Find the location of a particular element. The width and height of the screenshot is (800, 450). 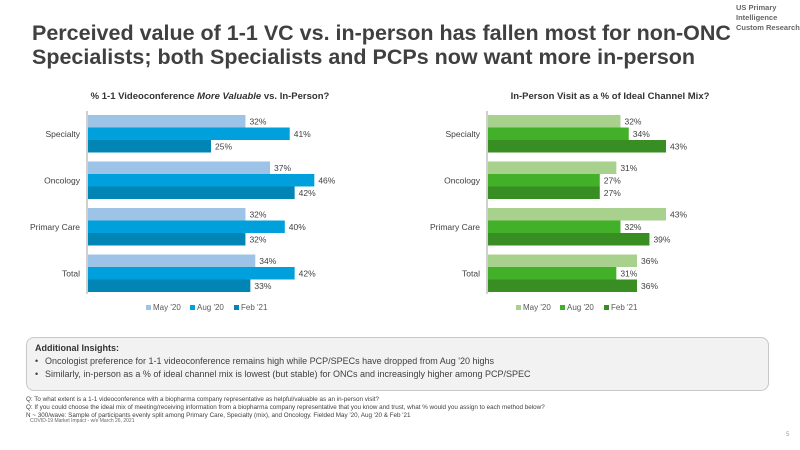

chart-title-vc-post: vs. In-Person? is located at coordinates (295, 96).